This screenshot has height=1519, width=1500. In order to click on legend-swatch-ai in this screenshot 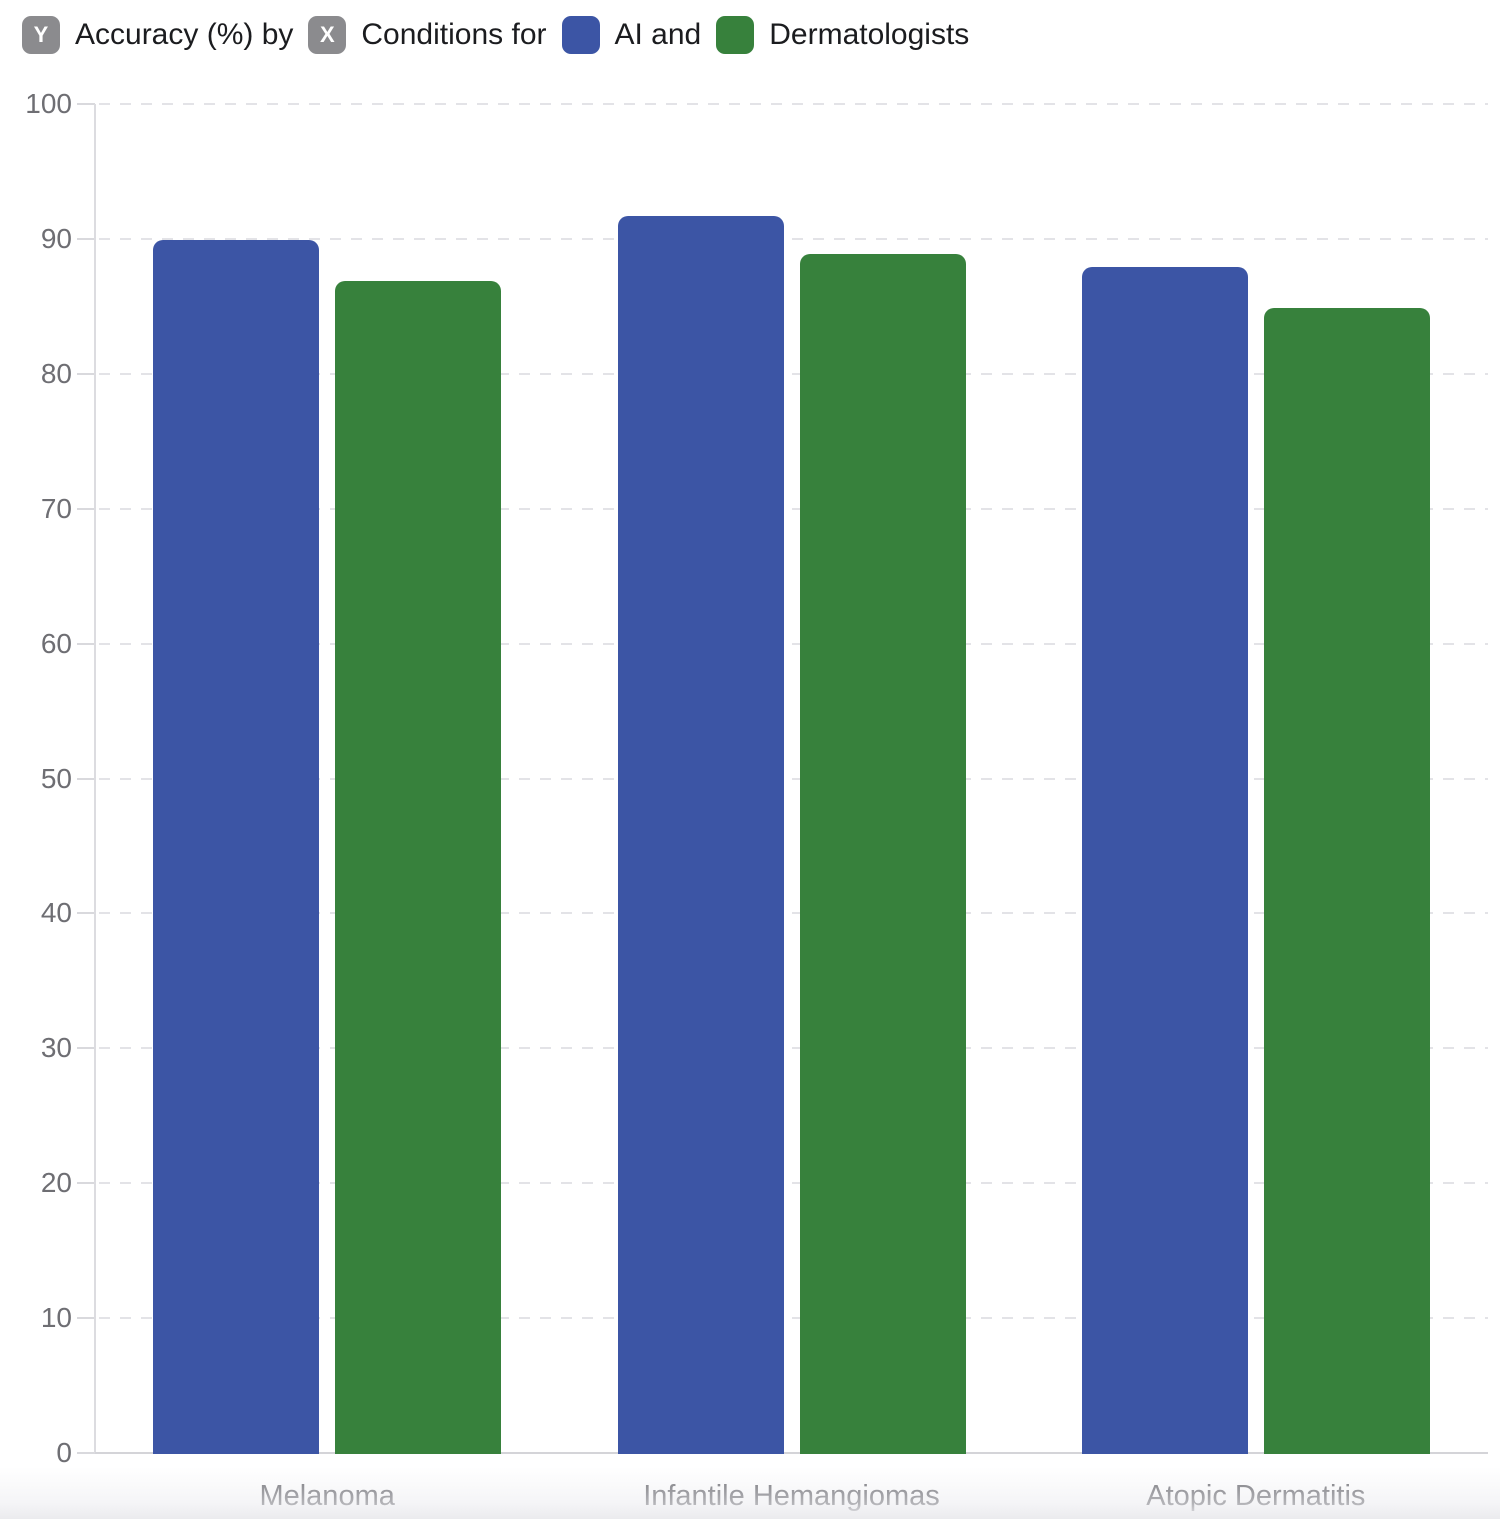, I will do `click(580, 35)`.